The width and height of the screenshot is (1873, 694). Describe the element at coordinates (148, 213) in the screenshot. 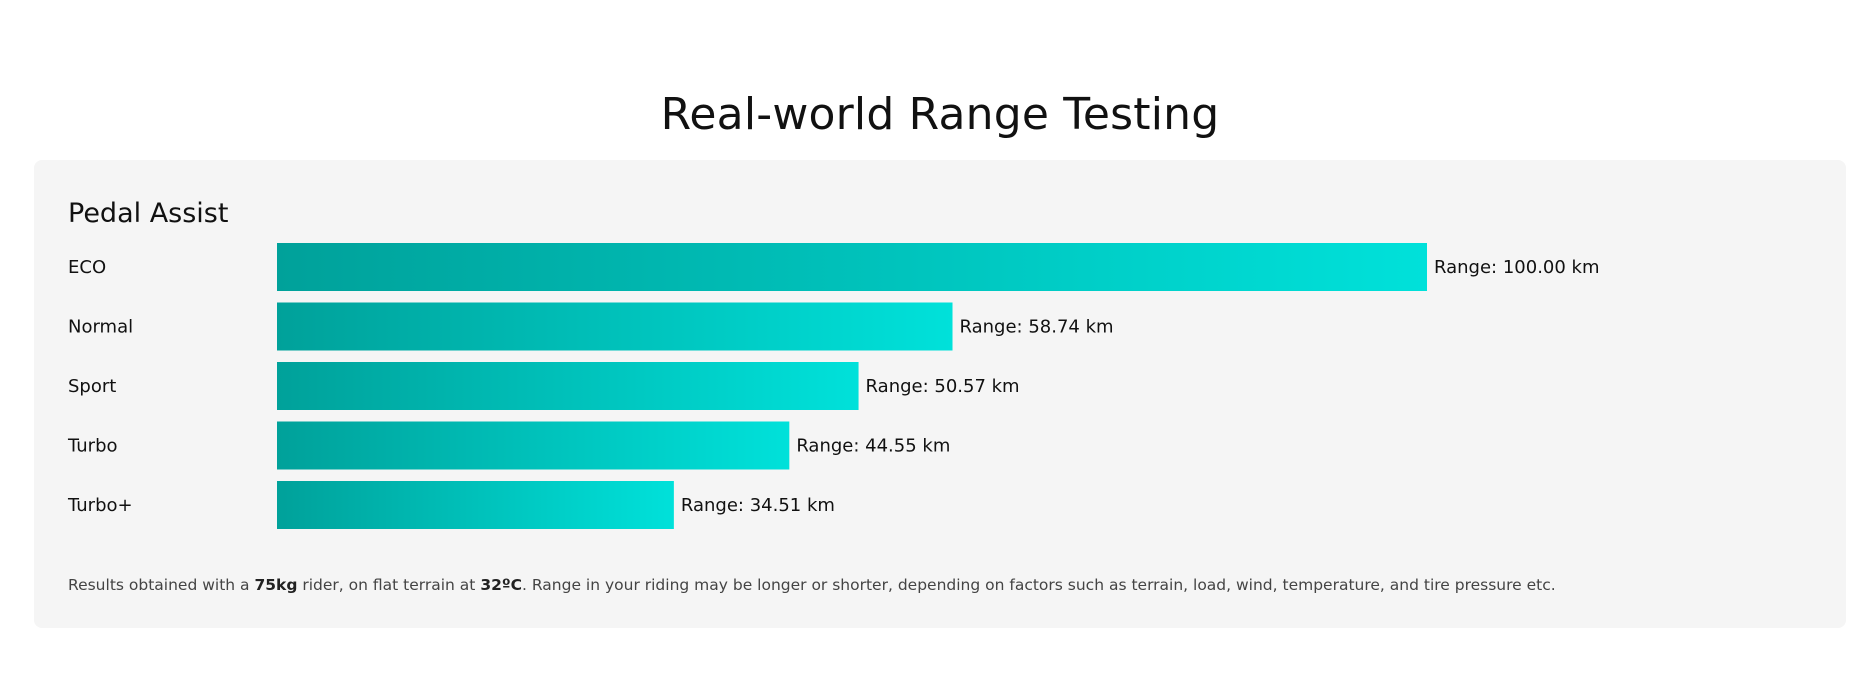

I see `chart-title: Pedal Assist` at that location.